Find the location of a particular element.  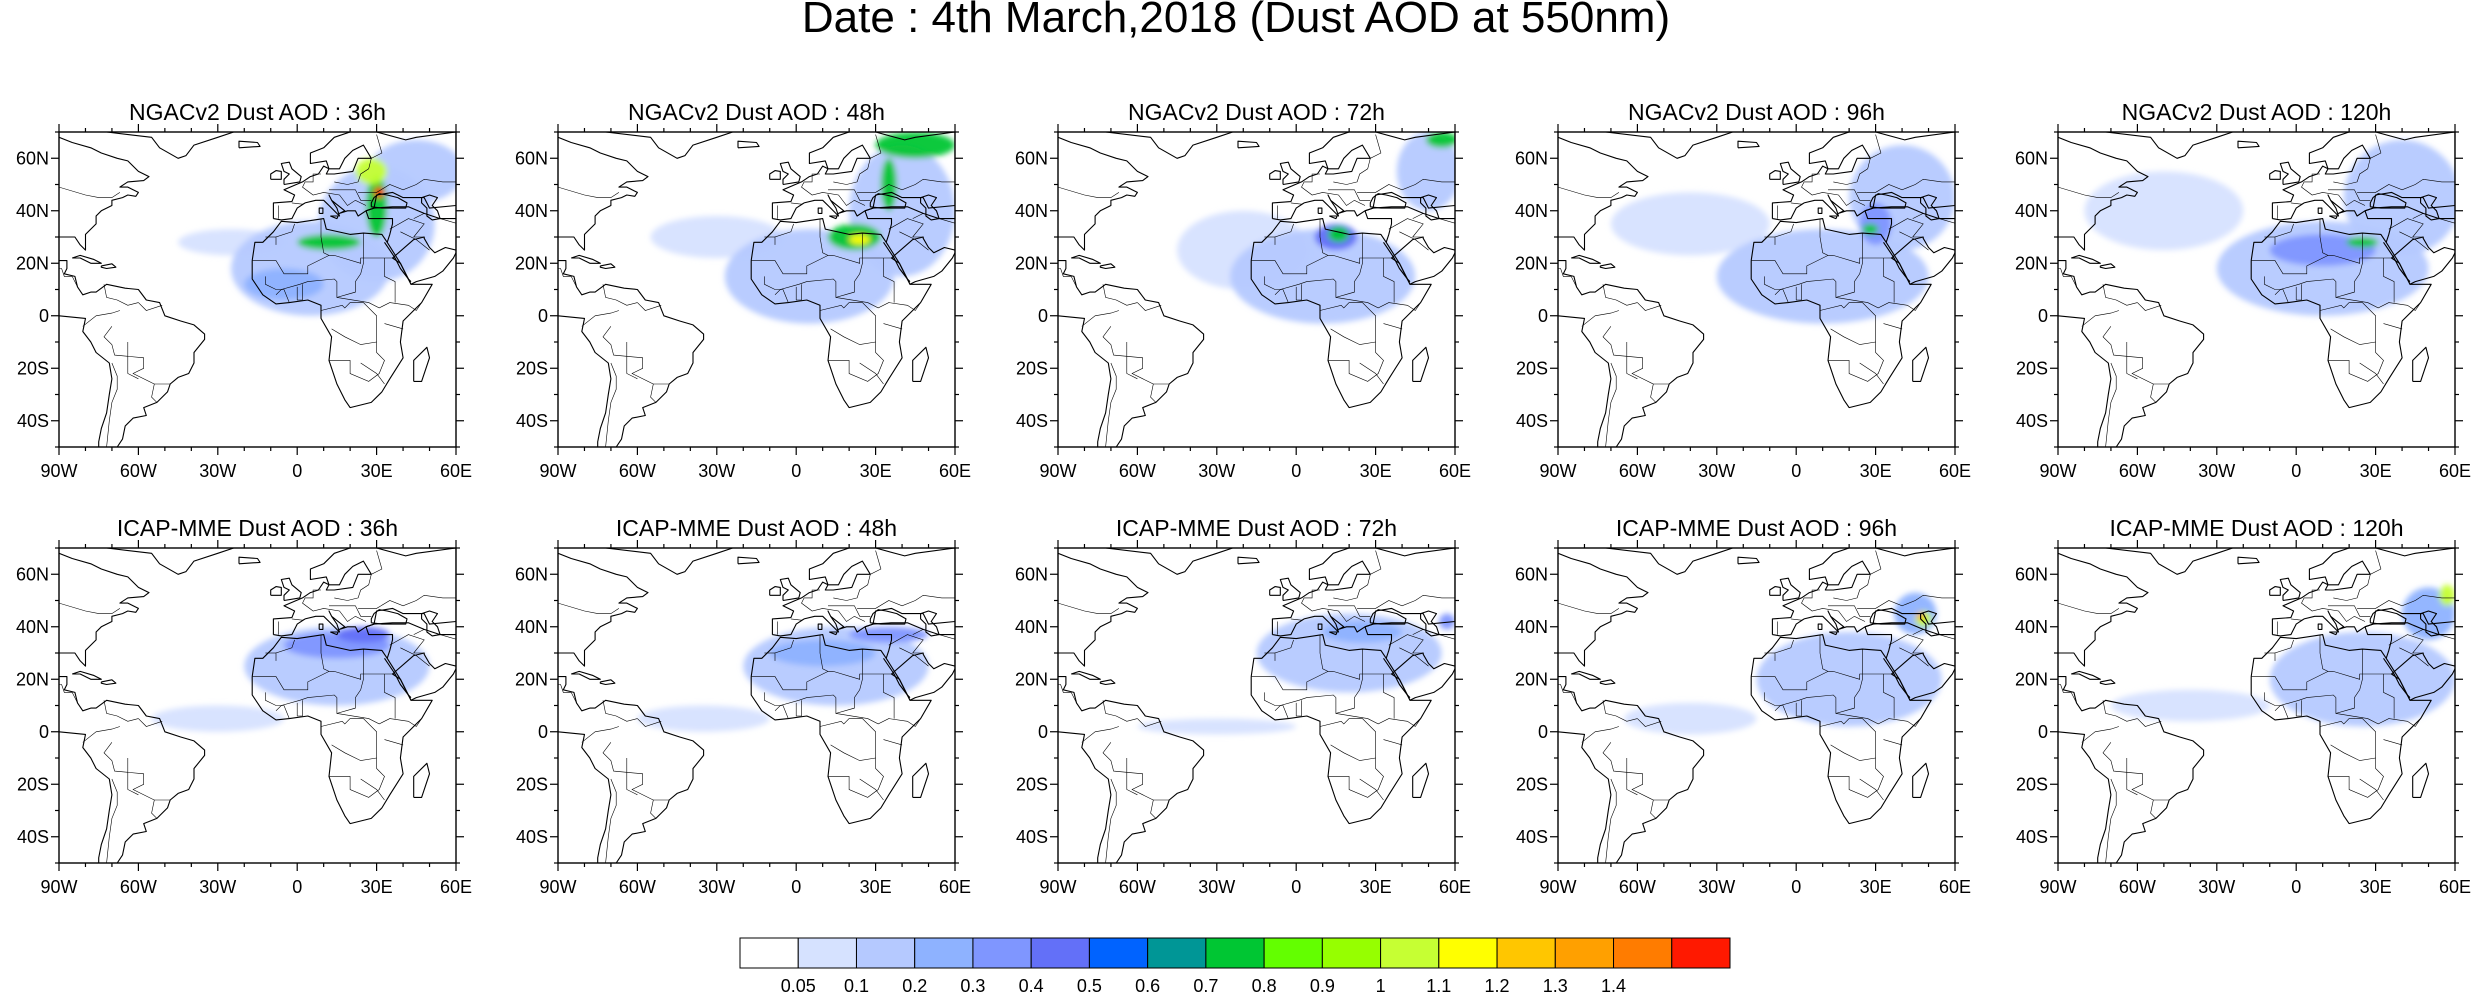

lat-tick-label: 20S is located at coordinates (1032, 784).